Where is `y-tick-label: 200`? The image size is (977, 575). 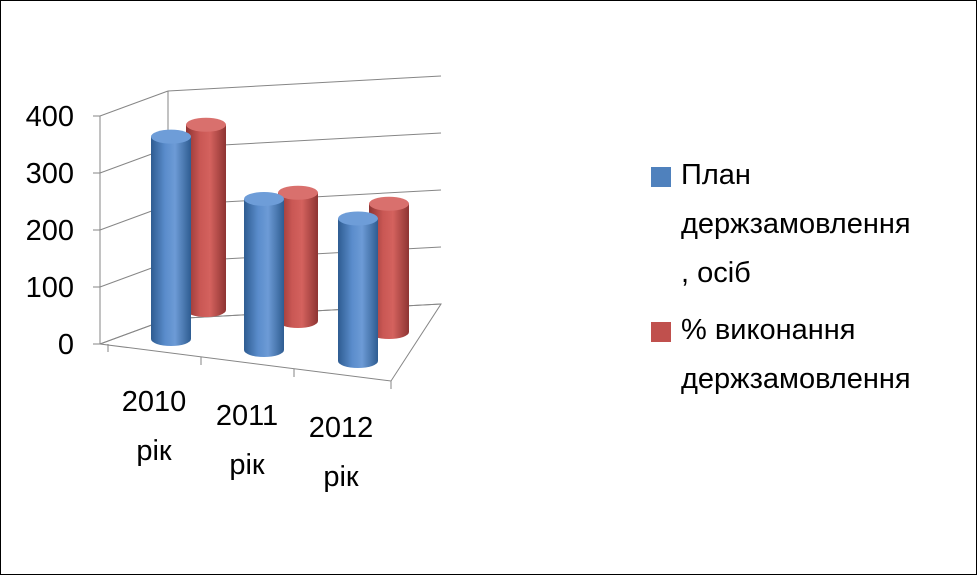 y-tick-label: 200 is located at coordinates (50, 231).